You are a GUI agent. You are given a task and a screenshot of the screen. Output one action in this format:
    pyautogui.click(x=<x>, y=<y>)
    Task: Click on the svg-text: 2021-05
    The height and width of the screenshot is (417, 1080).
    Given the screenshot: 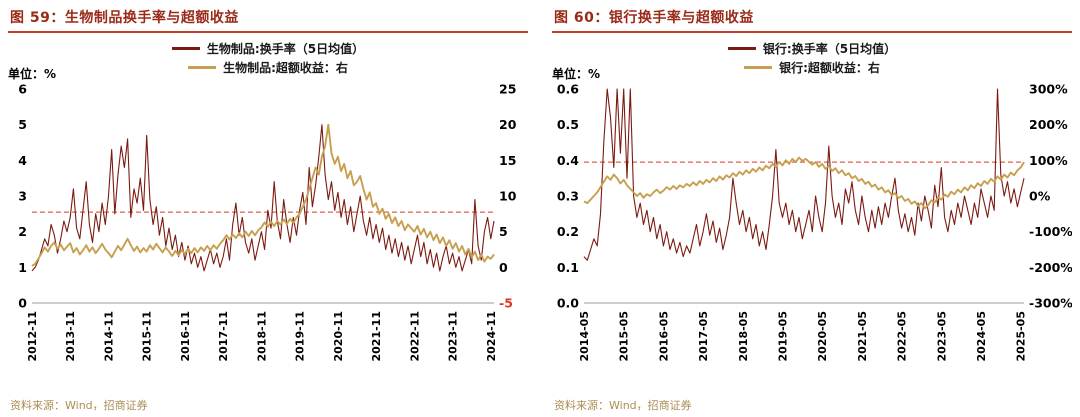 What is the action you would take?
    pyautogui.click(x=862, y=336)
    